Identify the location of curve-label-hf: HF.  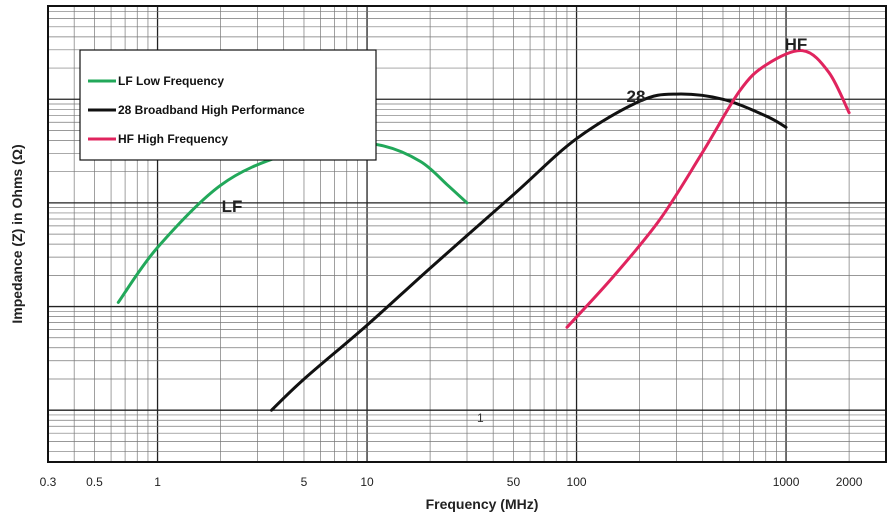
(796, 44).